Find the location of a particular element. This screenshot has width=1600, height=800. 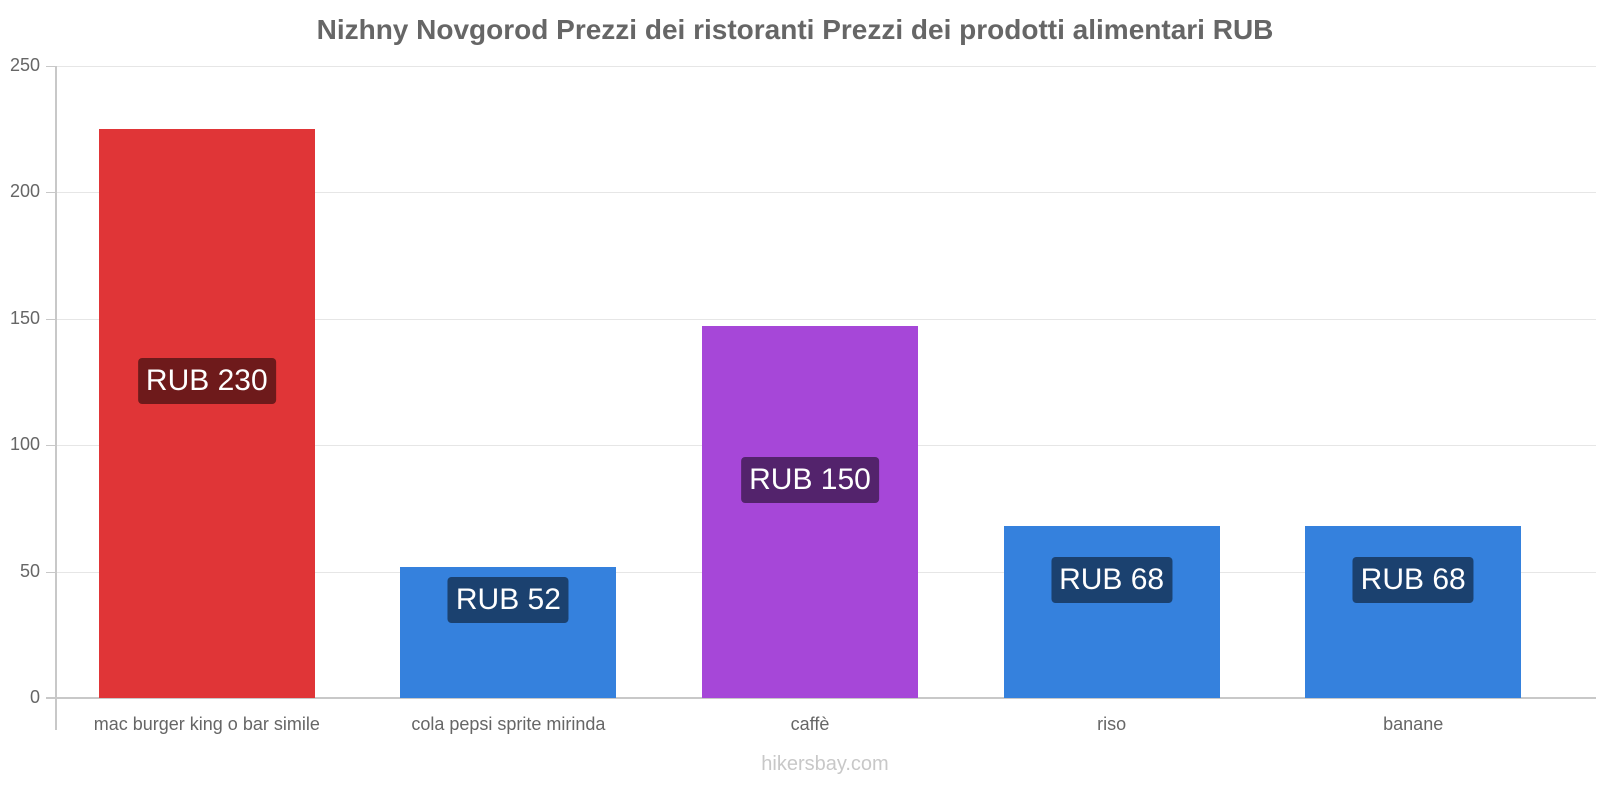

x-axis-line is located at coordinates (821, 698).